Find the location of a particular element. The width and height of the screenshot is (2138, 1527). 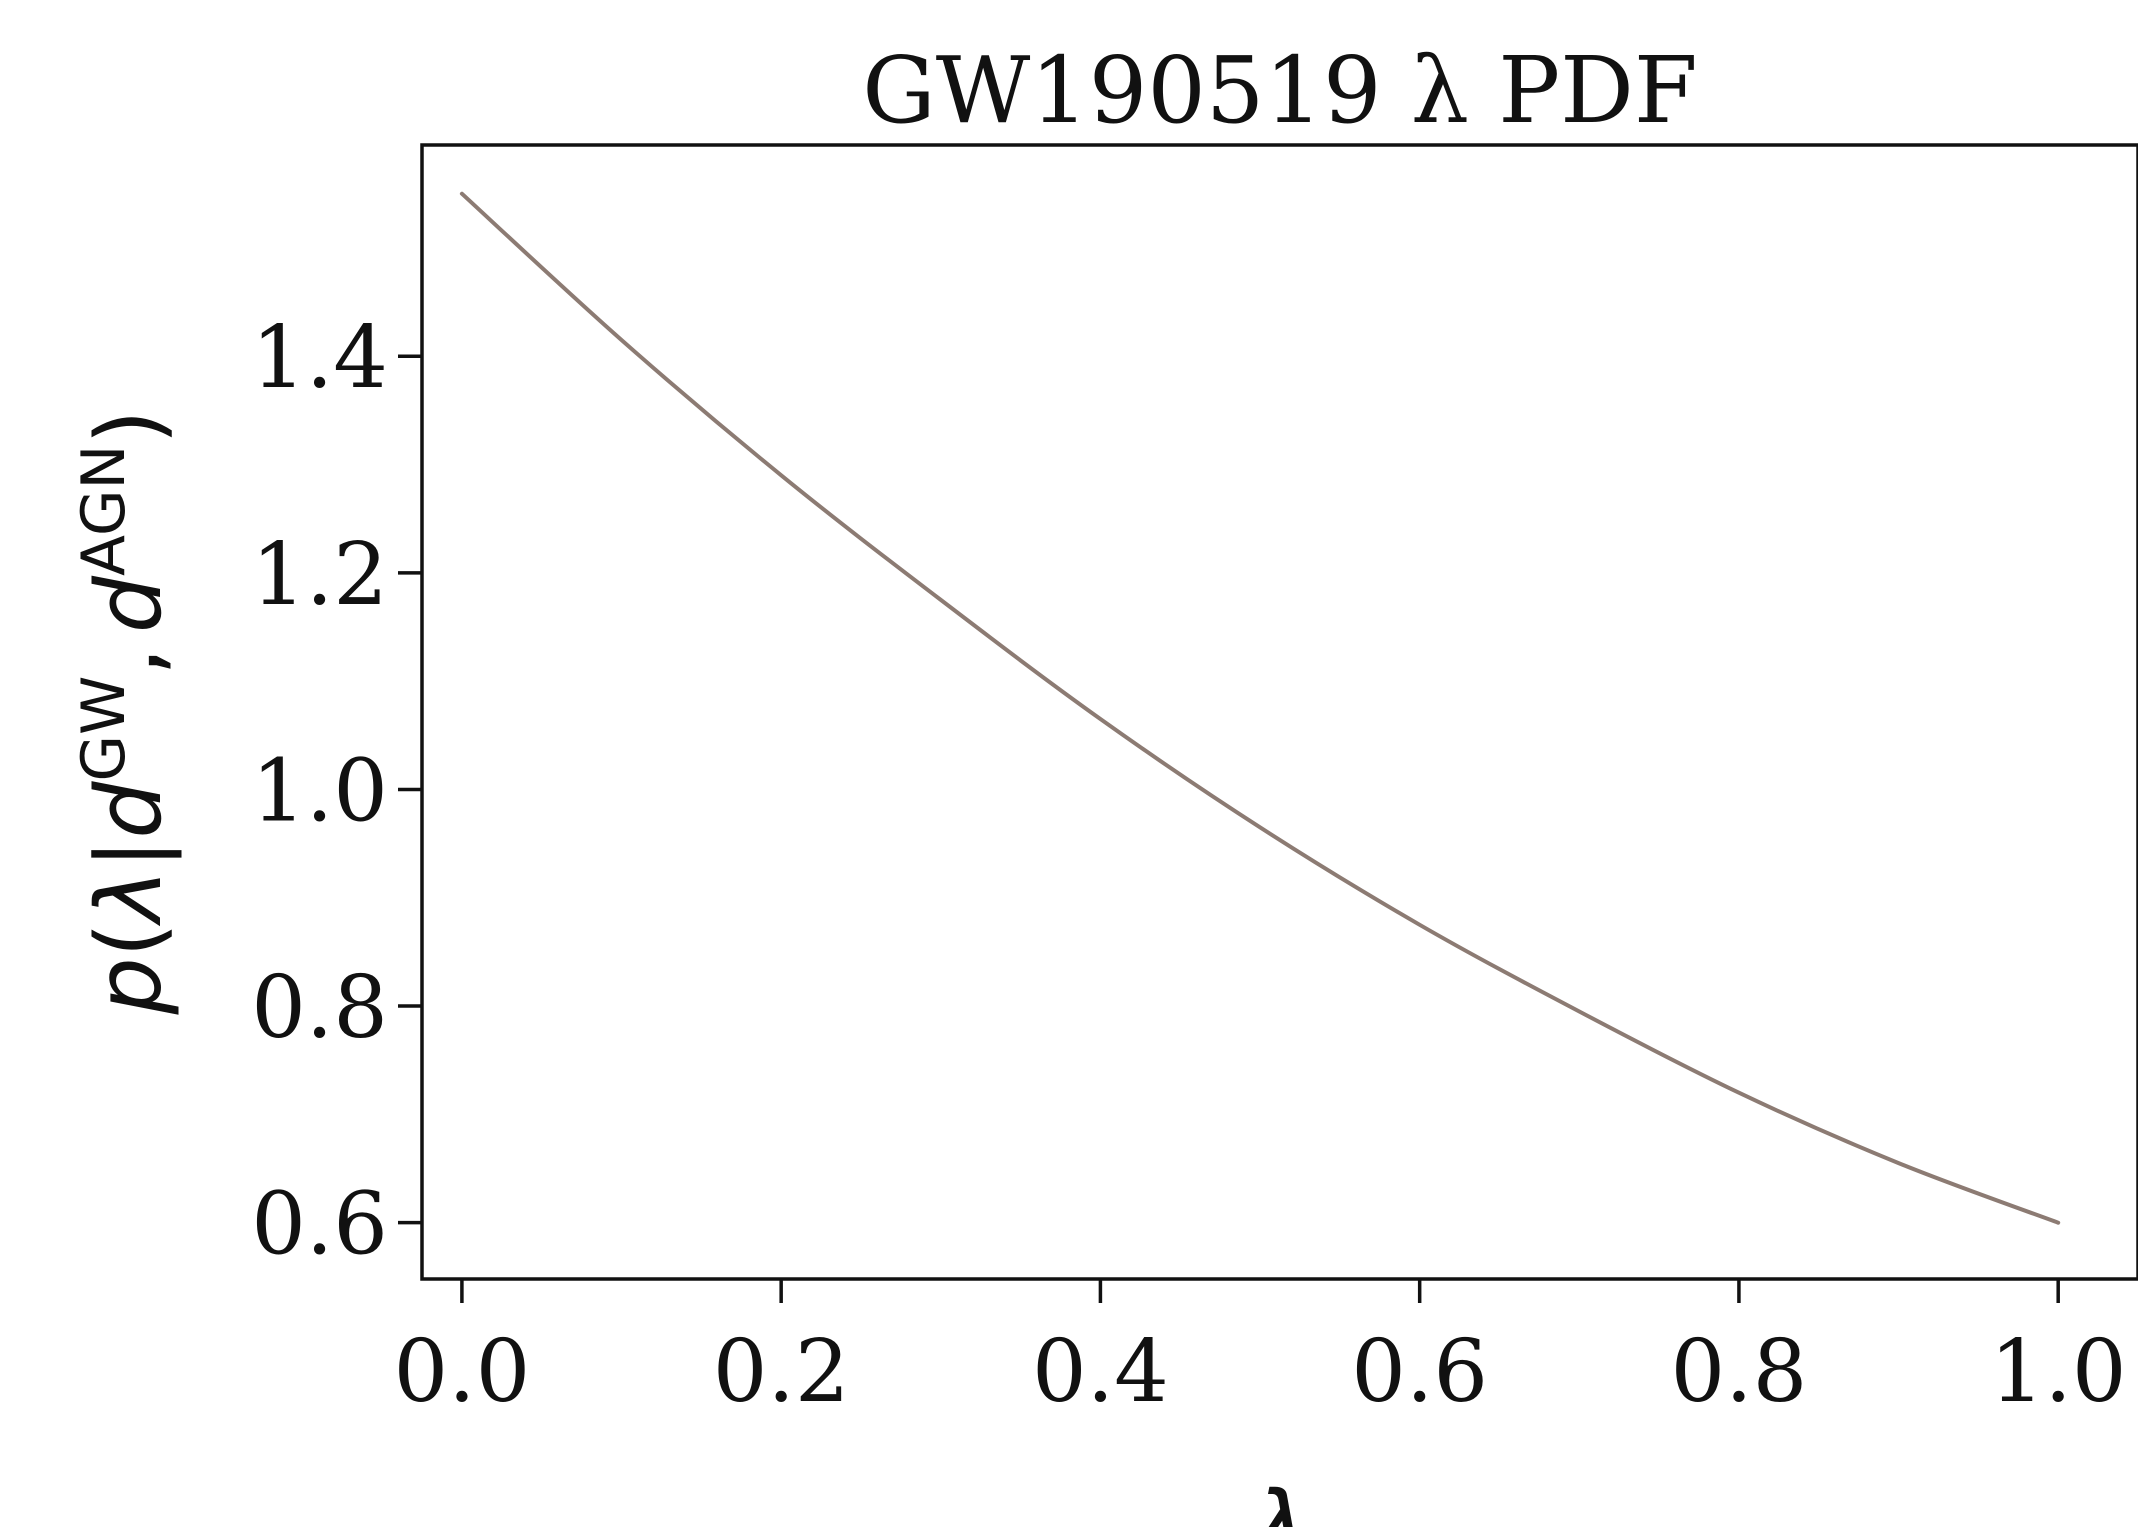

y-tick-label: 1.2 is located at coordinates (319, 575).